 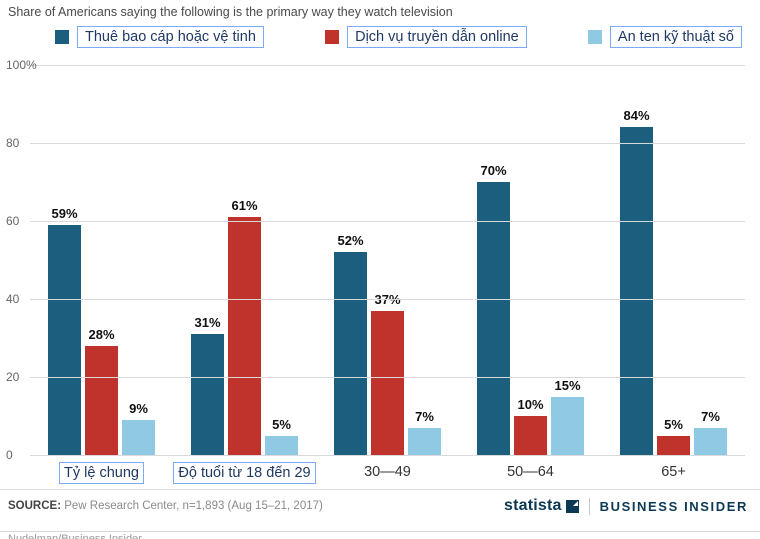 I want to click on bar-series0-group4: 84%, so click(x=636, y=281).